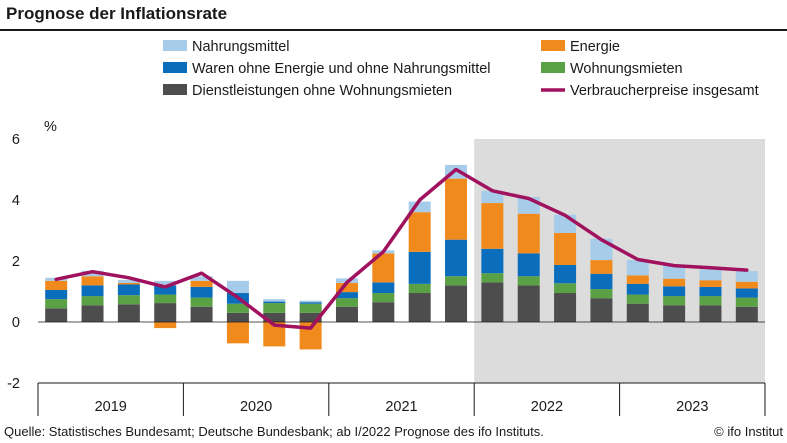  I want to click on y-tick-label: -2, so click(13, 384).